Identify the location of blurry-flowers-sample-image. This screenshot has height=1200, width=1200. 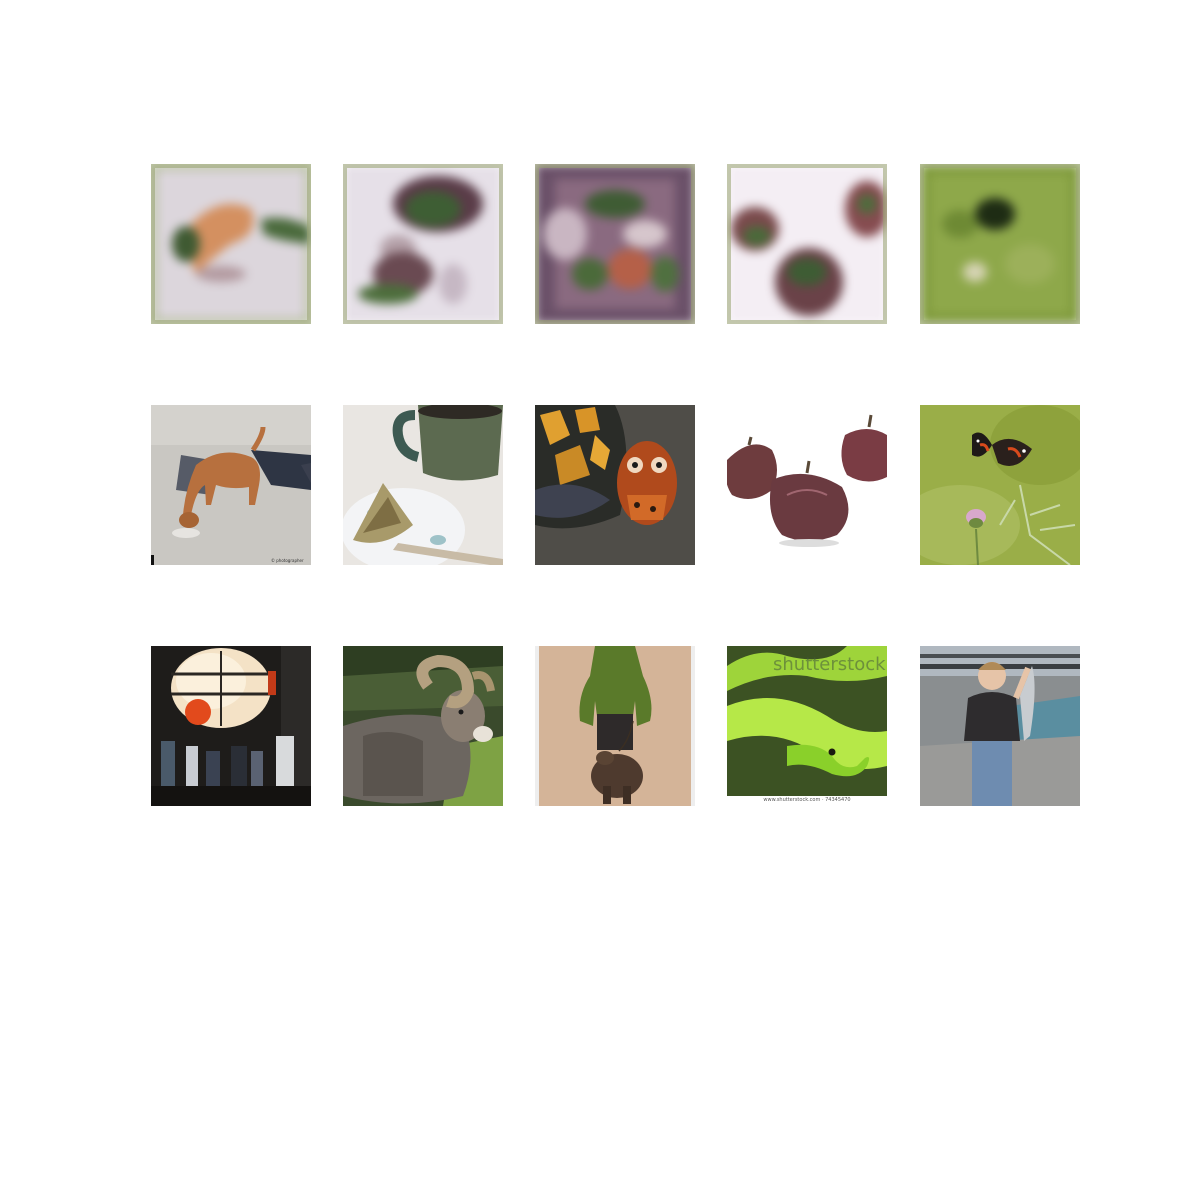
(615, 244).